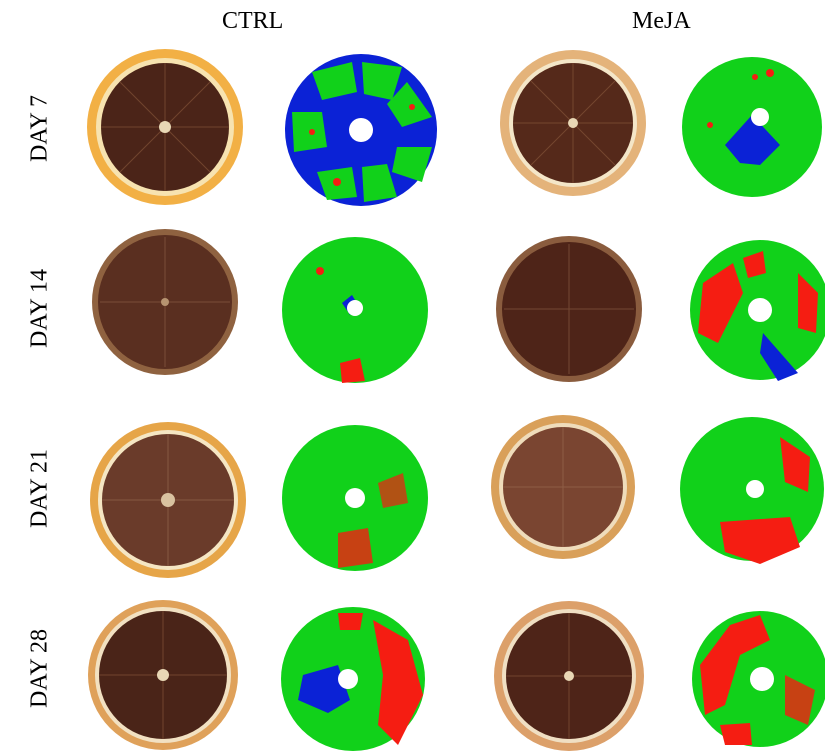 Image resolution: width=825 pixels, height=754 pixels. I want to click on row-label-day21: DAY 21, so click(39, 488).